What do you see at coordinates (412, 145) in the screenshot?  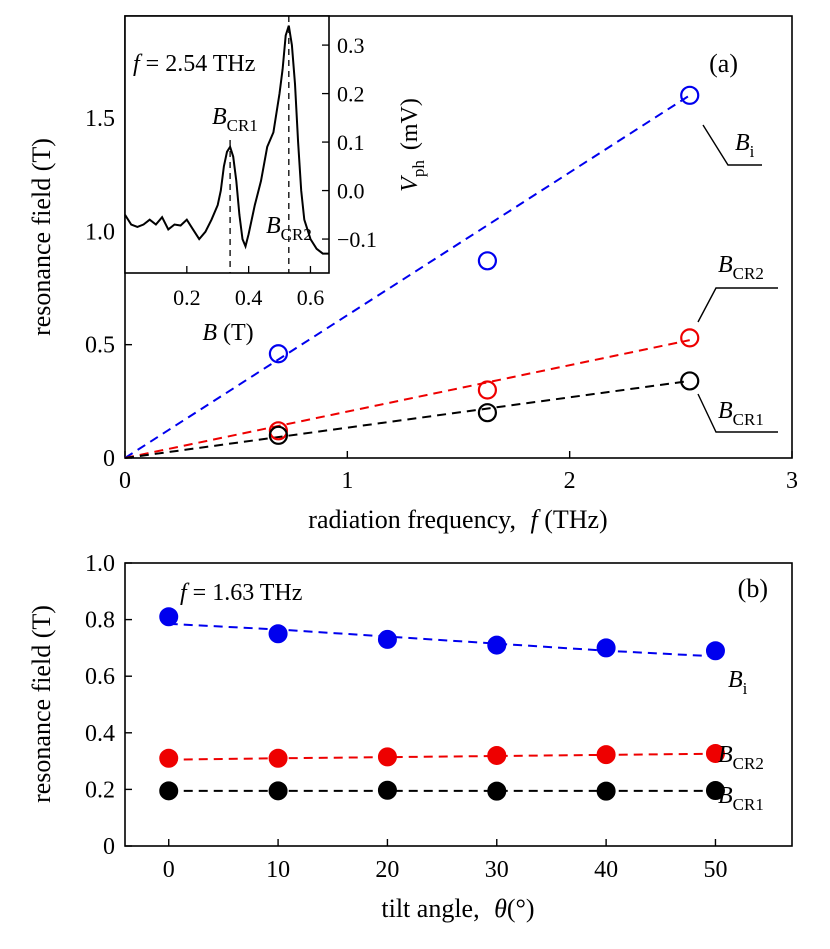 I see `inset-y-axis-label: Vph(mV)` at bounding box center [412, 145].